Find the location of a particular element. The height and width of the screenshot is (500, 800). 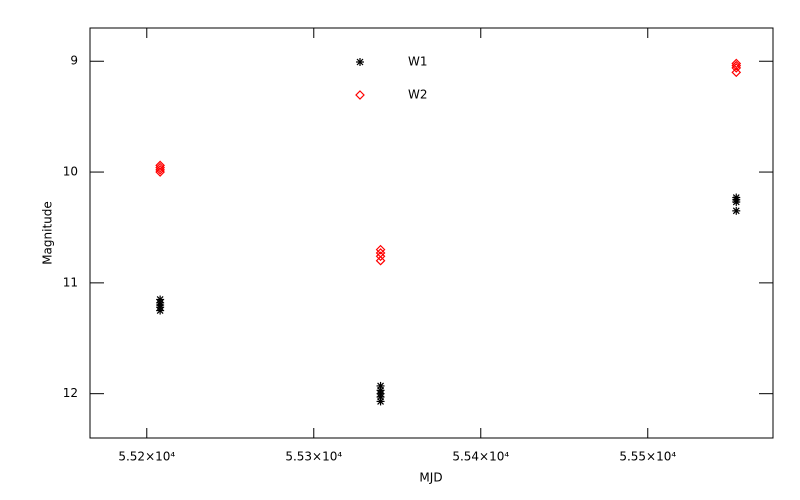

x-tick-label: 5.52×10⁴ is located at coordinates (146, 457).